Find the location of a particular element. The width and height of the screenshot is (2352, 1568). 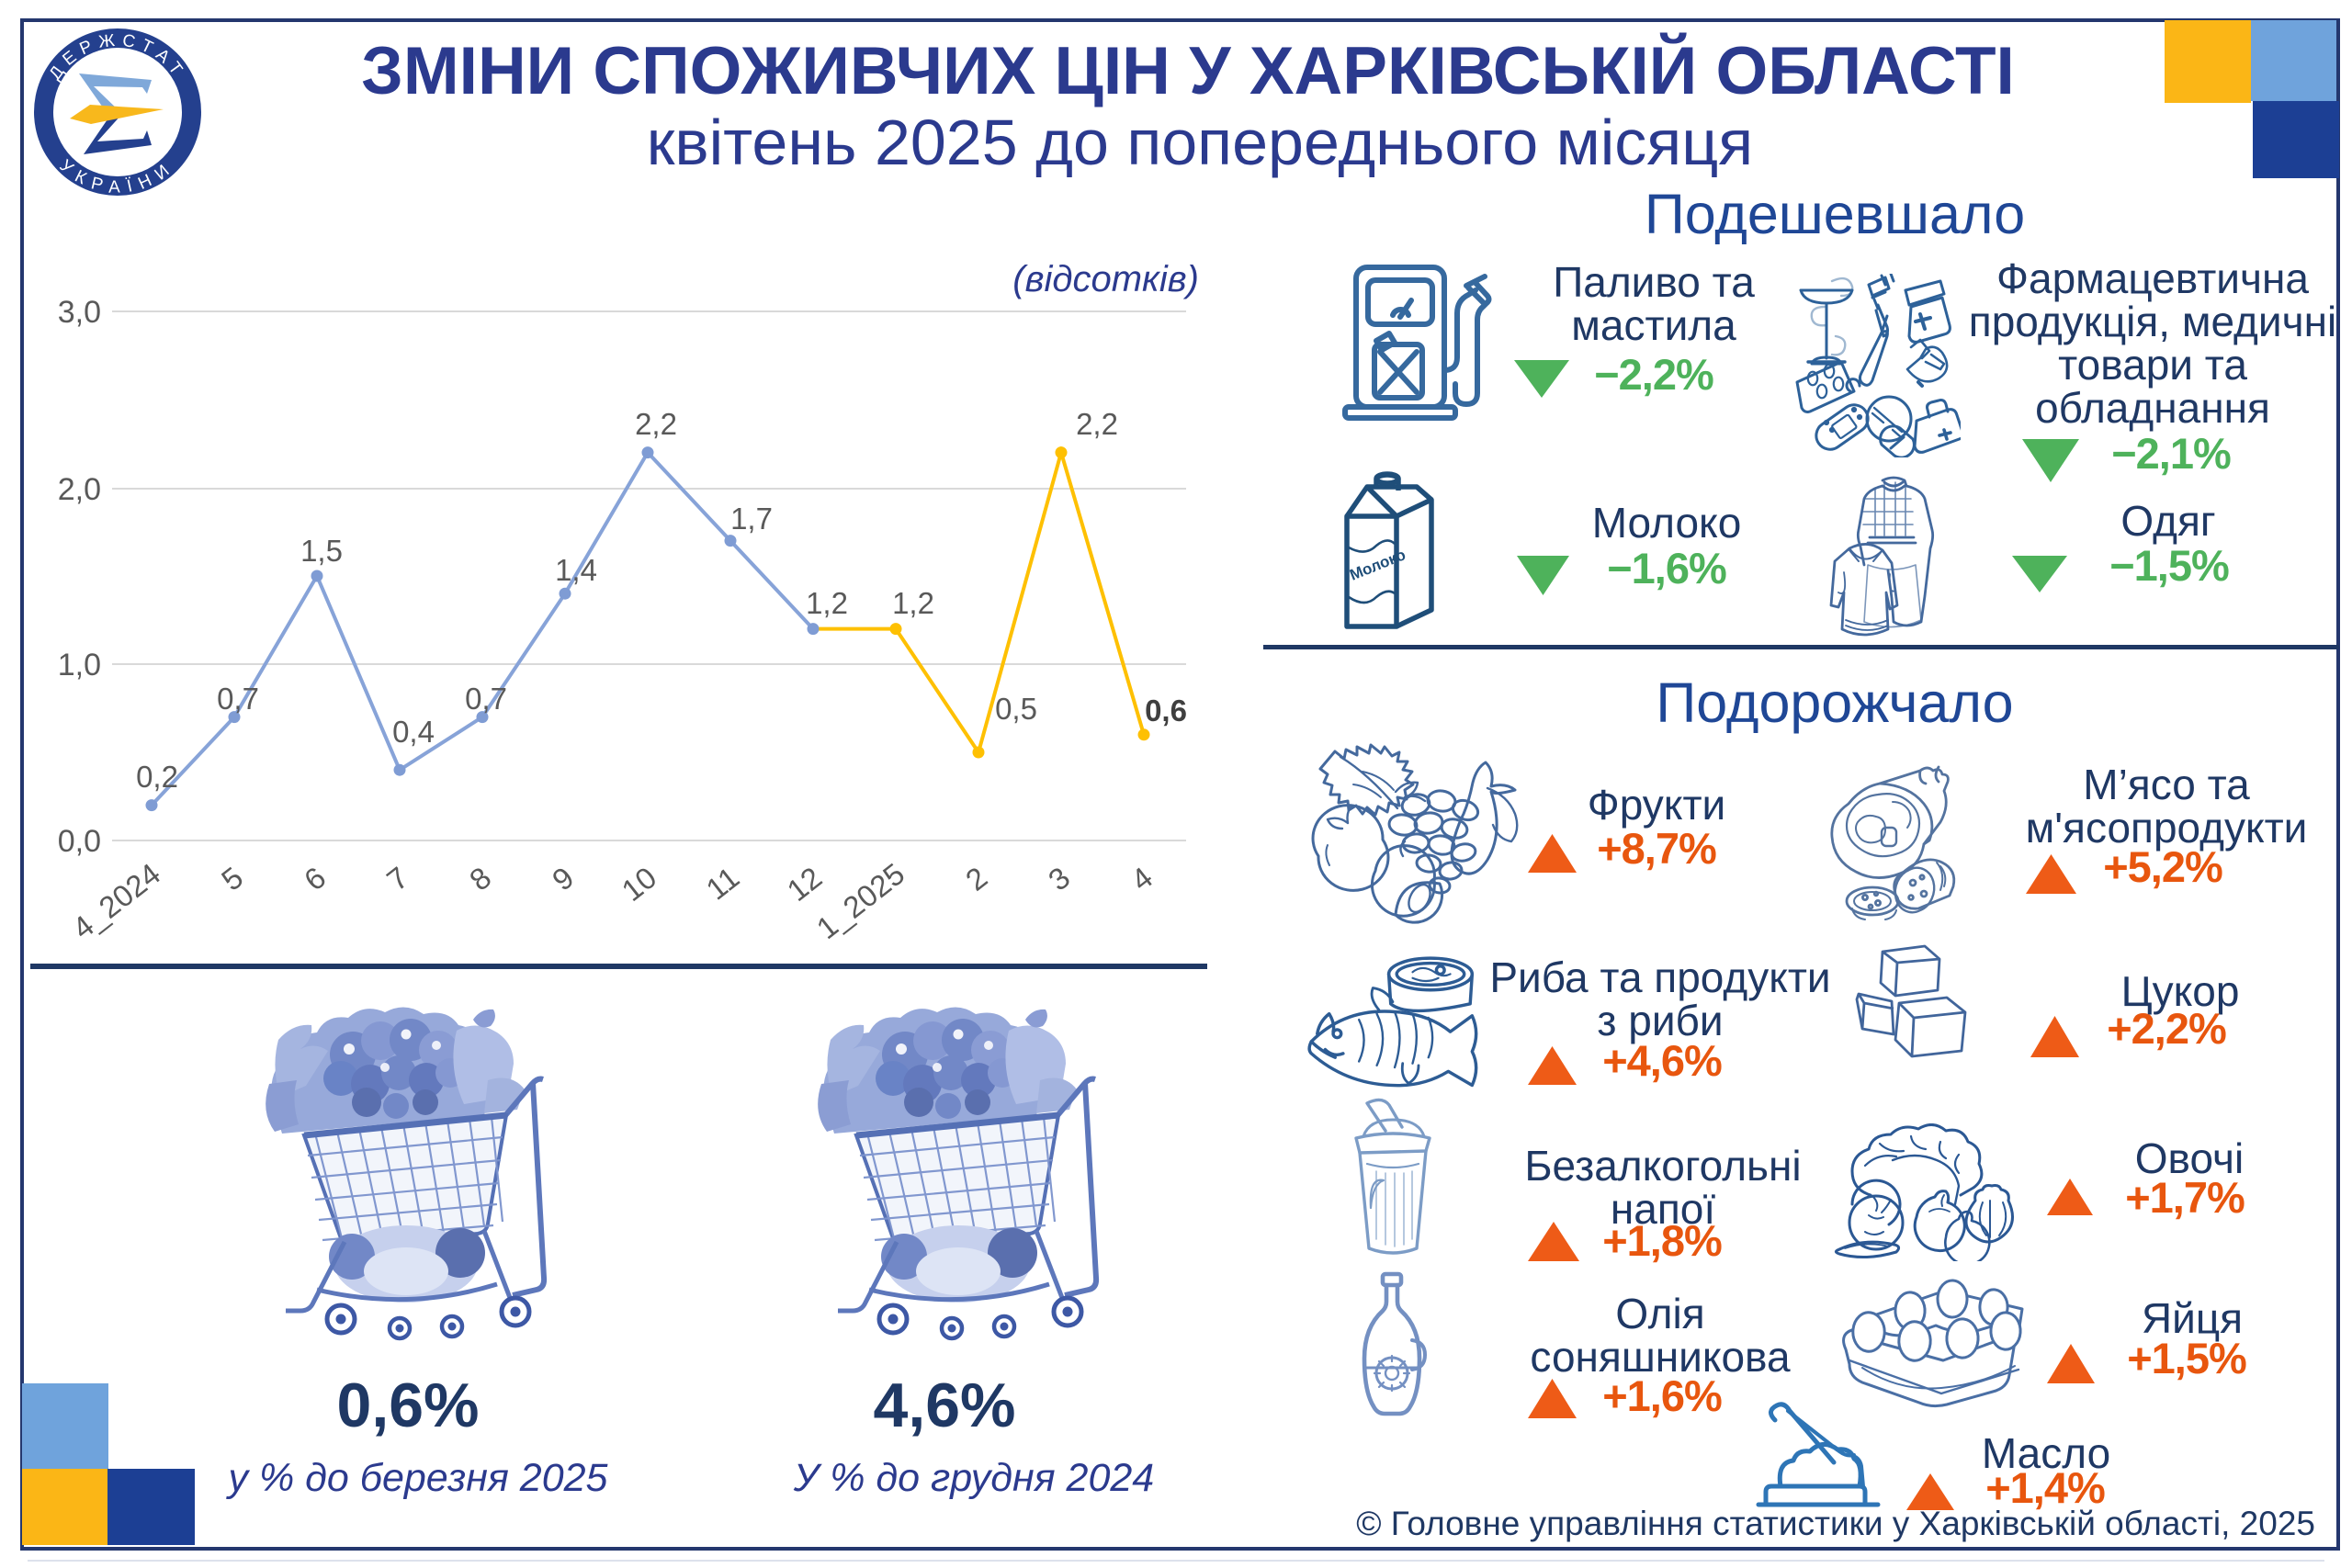

svg-text: 7 is located at coordinates (397, 879).